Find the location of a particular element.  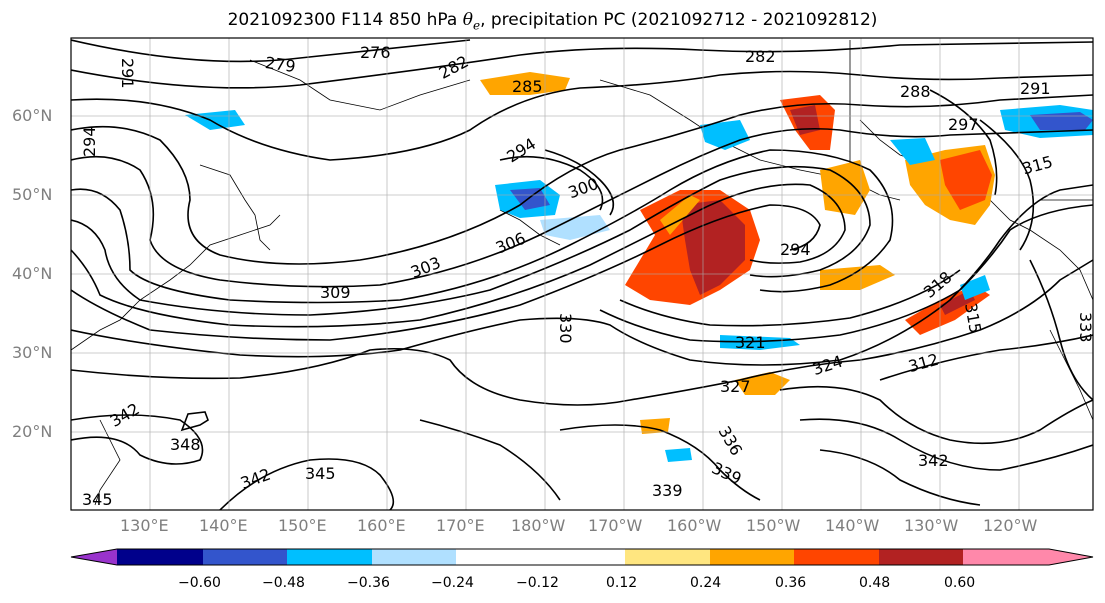

contour-label: 333 is located at coordinates (1085, 327).